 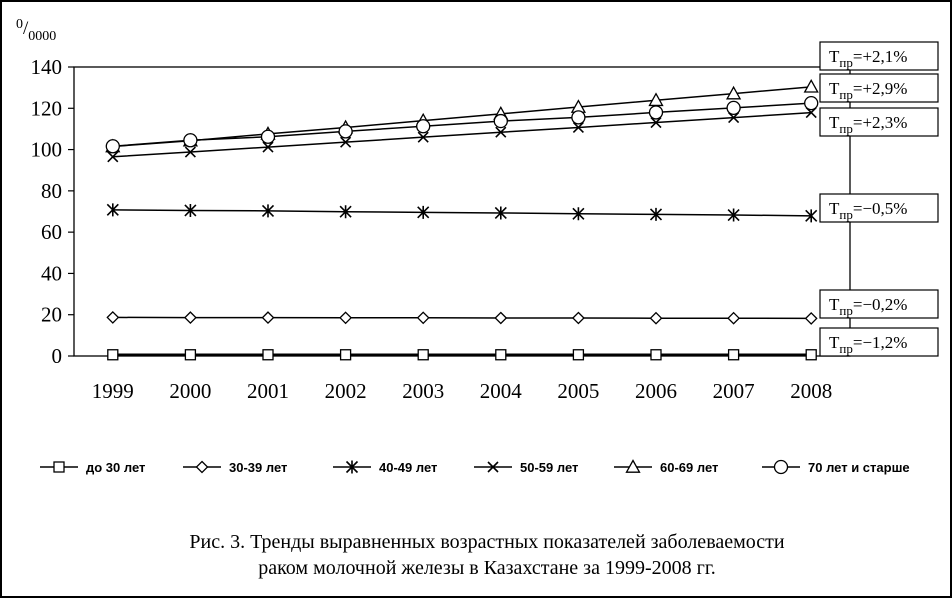 What do you see at coordinates (868, 124) in the screenshot?
I see `trend-annotation-label: Тпр=+2,3%` at bounding box center [868, 124].